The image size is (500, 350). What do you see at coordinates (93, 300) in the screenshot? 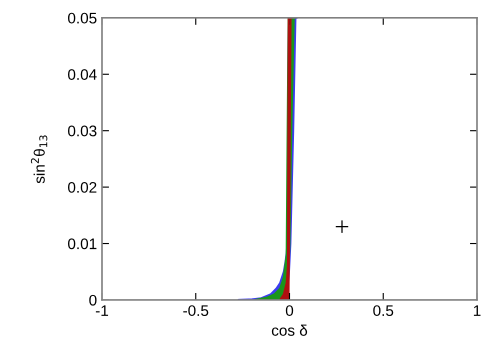
I see `y-tick-label: 0` at bounding box center [93, 300].